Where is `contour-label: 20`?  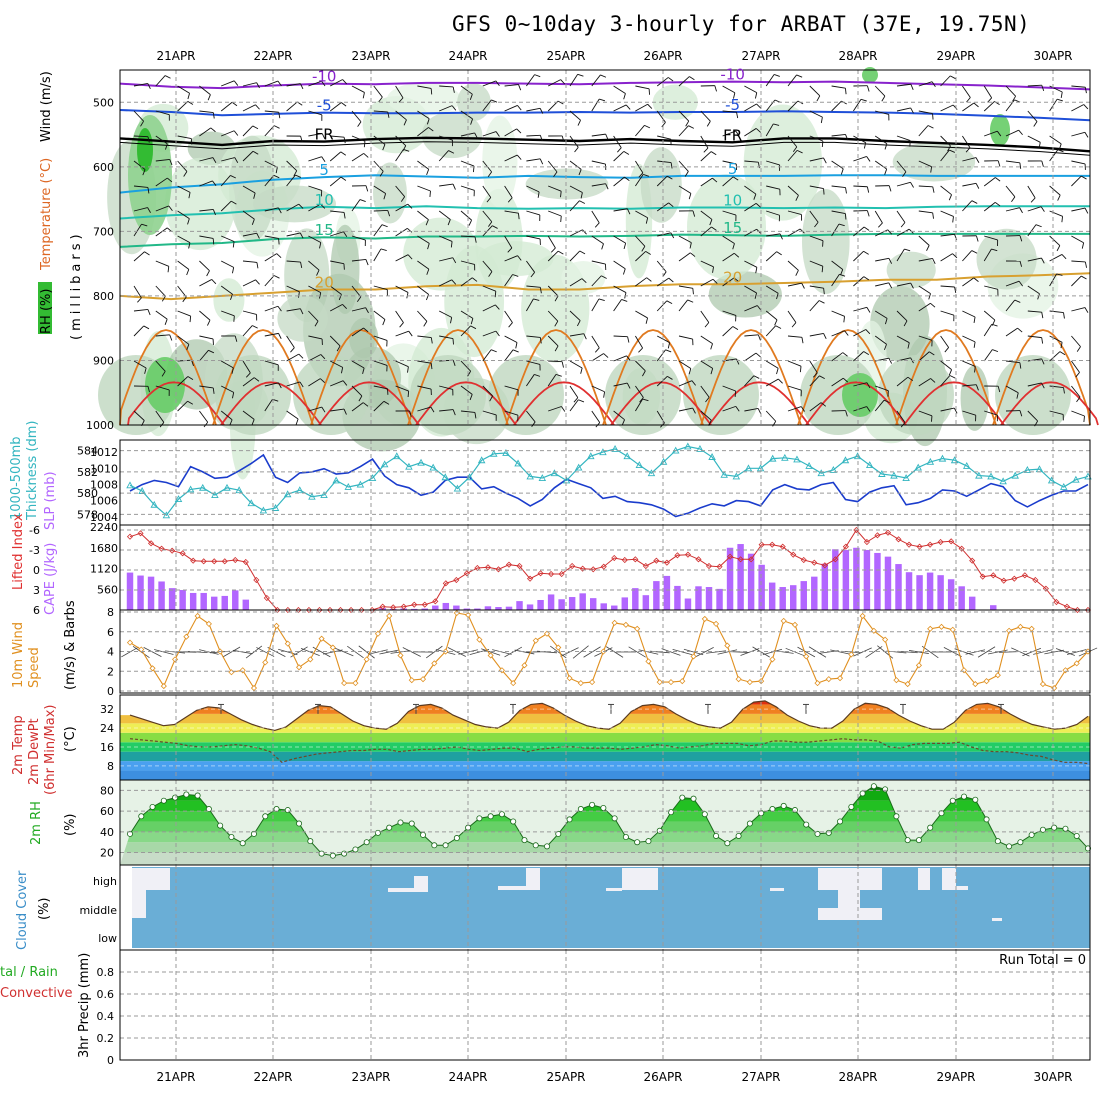
contour-label: 20 is located at coordinates (324, 282).